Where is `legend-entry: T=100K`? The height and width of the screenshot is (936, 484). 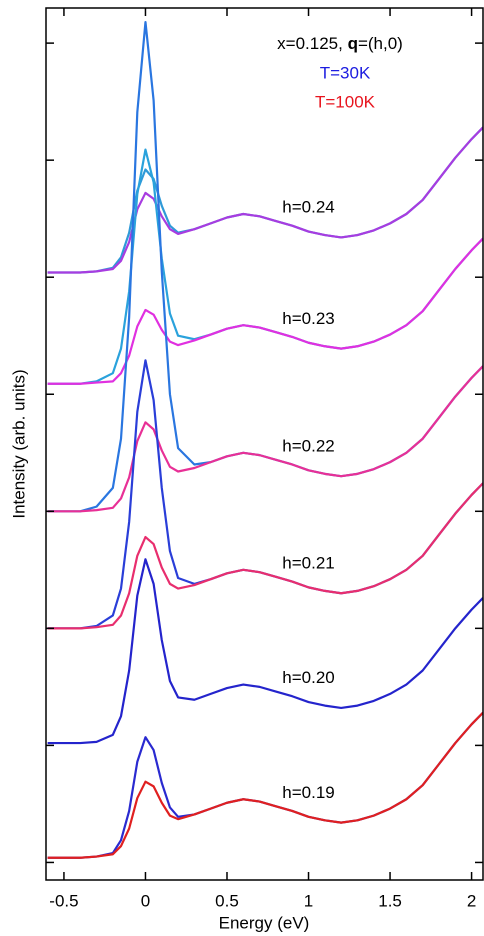
legend-entry: T=100K is located at coordinates (345, 101).